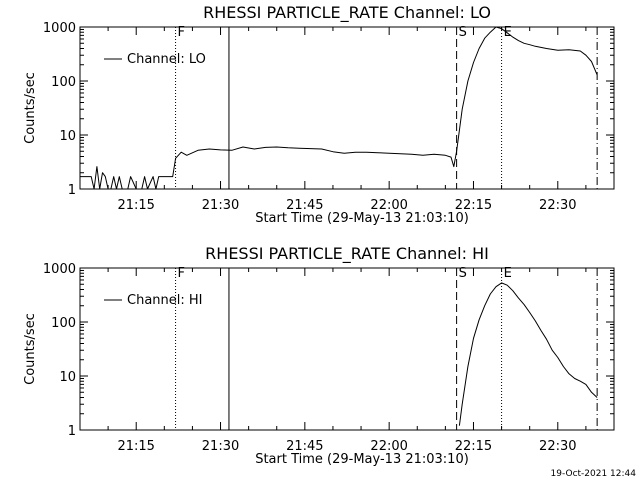 The image size is (640, 480). Describe the element at coordinates (528, 354) in the screenshot. I see `series-line` at that location.